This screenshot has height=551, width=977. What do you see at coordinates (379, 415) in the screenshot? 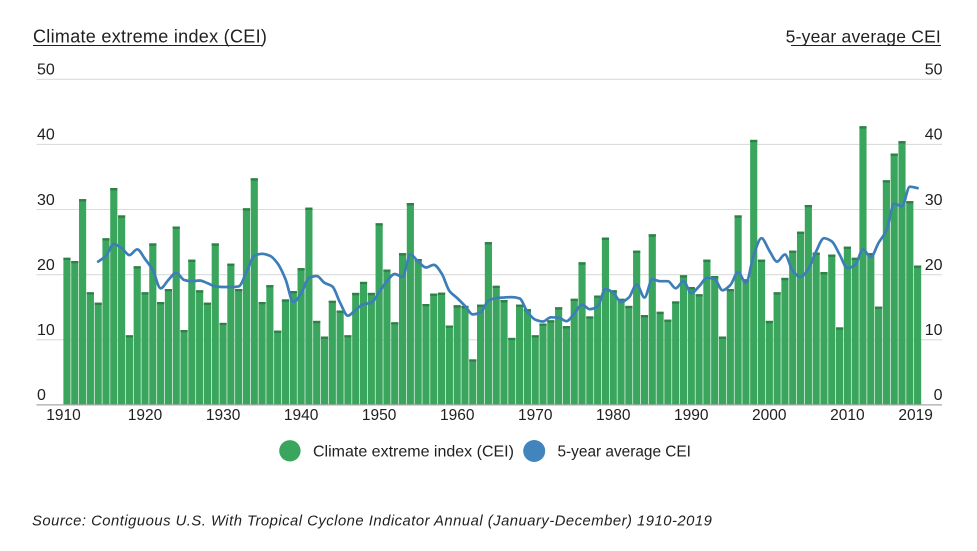
I see `svg-text: 1950` at bounding box center [379, 415].